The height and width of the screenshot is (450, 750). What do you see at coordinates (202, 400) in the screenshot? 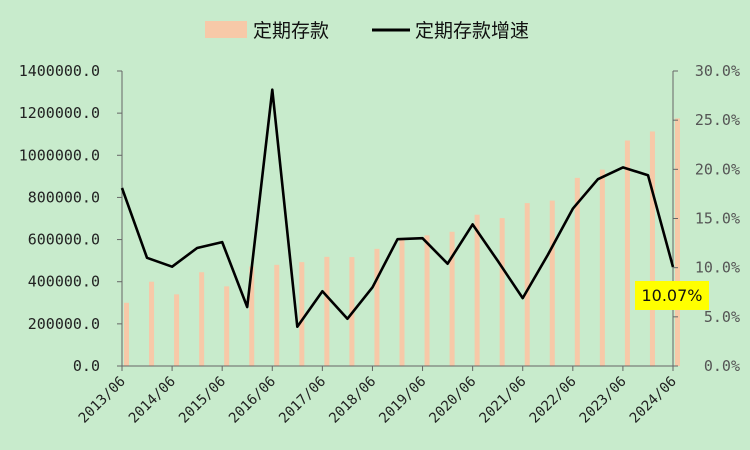
I see `x-tick-label: 2015/06` at bounding box center [202, 400].